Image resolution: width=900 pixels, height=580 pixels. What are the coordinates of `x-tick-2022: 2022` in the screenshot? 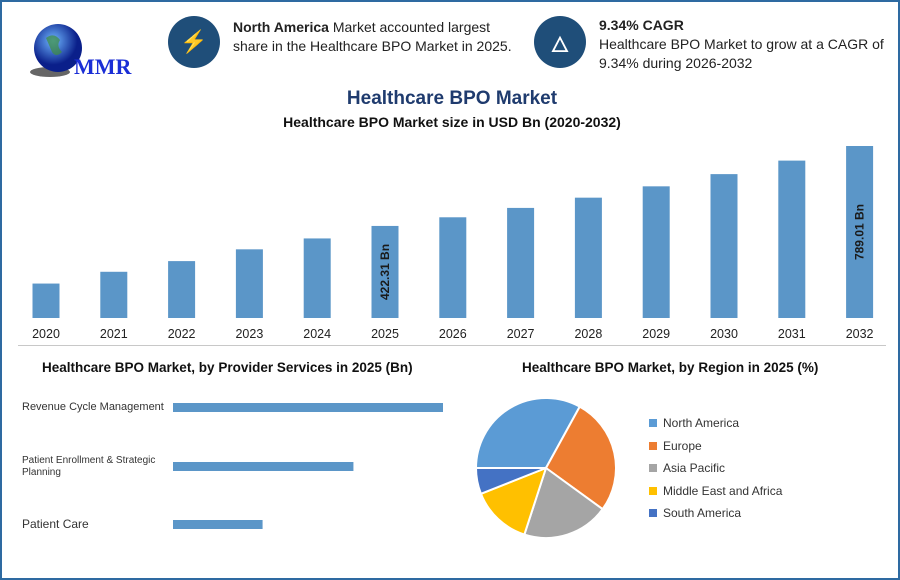 It's located at (182, 334).